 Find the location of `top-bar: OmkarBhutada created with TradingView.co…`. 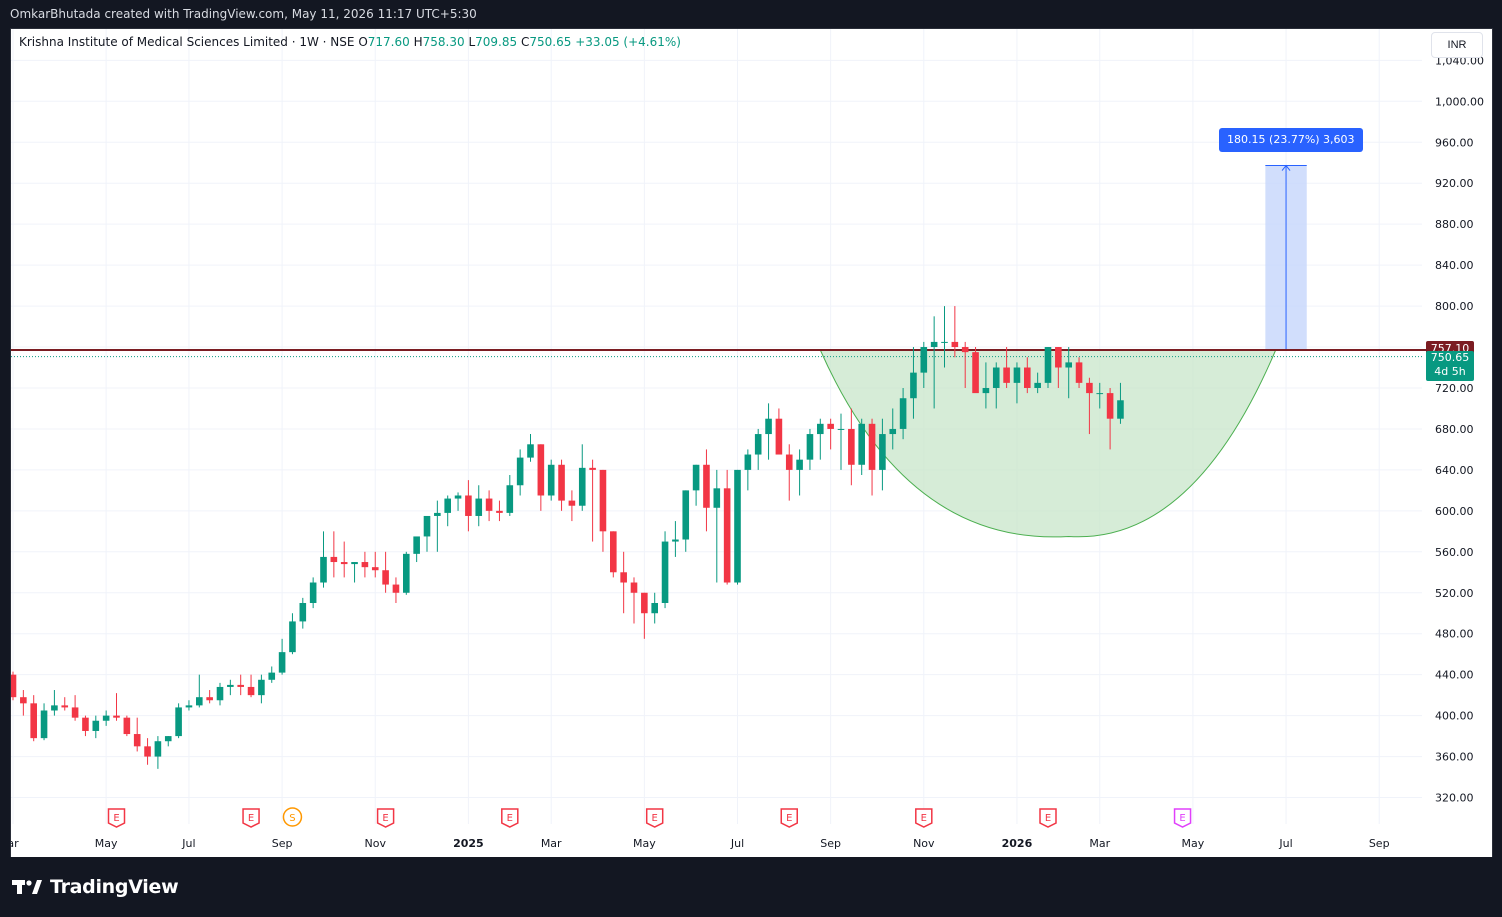

top-bar: OmkarBhutada created with TradingView.co… is located at coordinates (751, 14).